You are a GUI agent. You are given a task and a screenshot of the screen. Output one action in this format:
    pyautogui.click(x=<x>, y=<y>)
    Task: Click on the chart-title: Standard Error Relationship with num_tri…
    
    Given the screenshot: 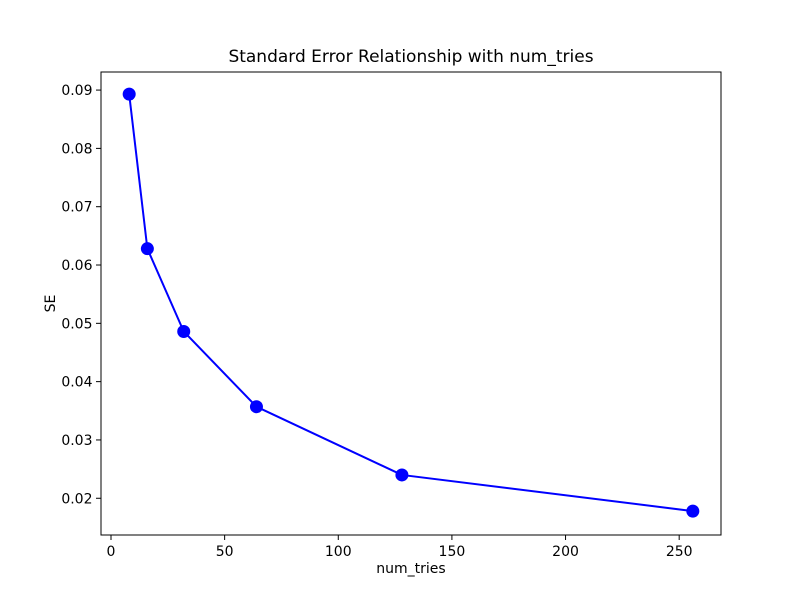 What is the action you would take?
    pyautogui.click(x=410, y=57)
    